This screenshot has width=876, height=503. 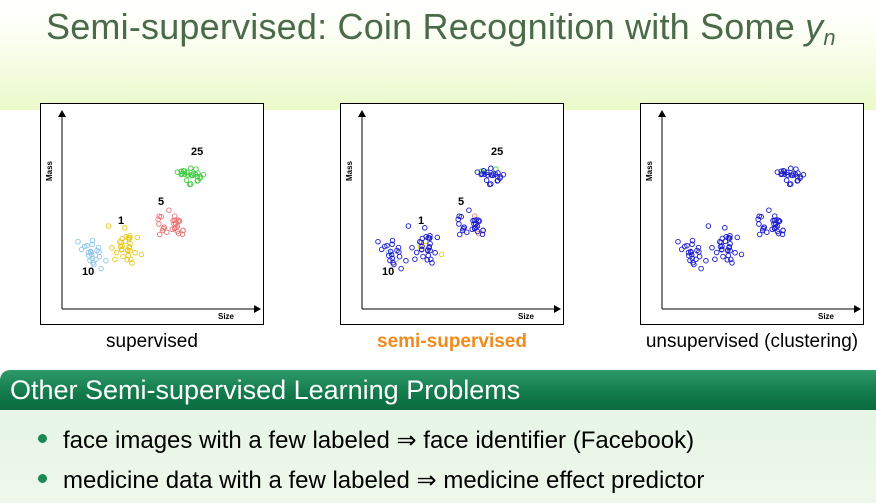 I want to click on section-header: Other Semi-supervised Learning Problems, so click(x=438, y=390).